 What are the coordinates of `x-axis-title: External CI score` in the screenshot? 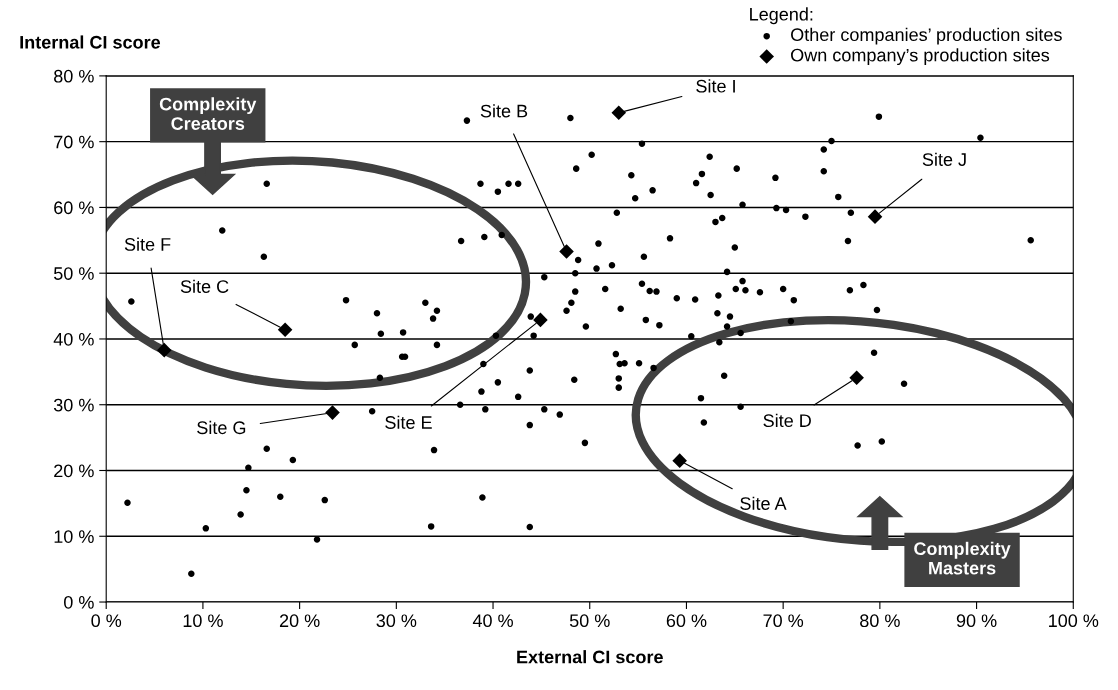 It's located at (590, 657).